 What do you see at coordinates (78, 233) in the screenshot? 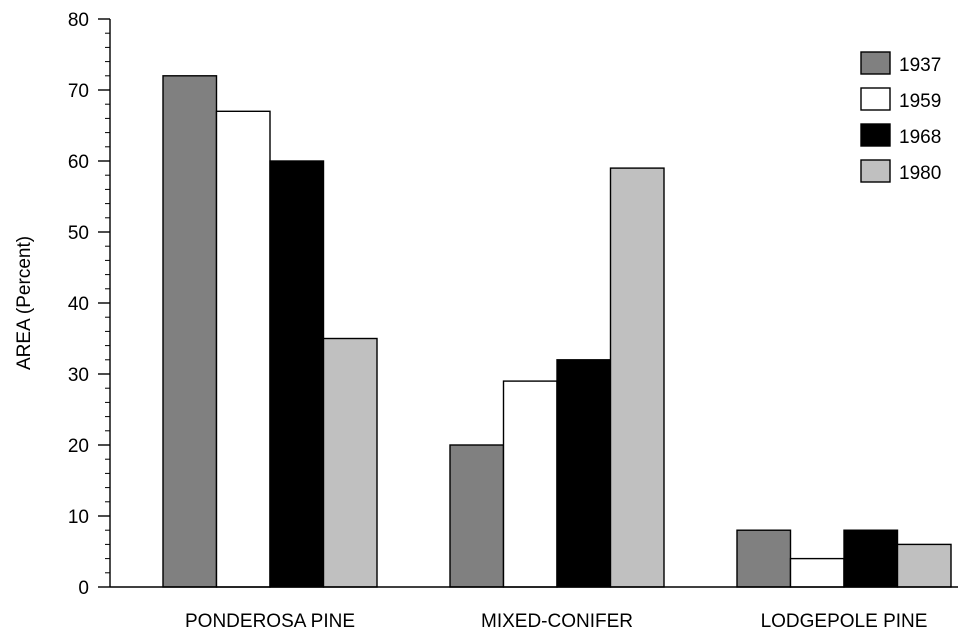
I see `y-tick-label: 50` at bounding box center [78, 233].